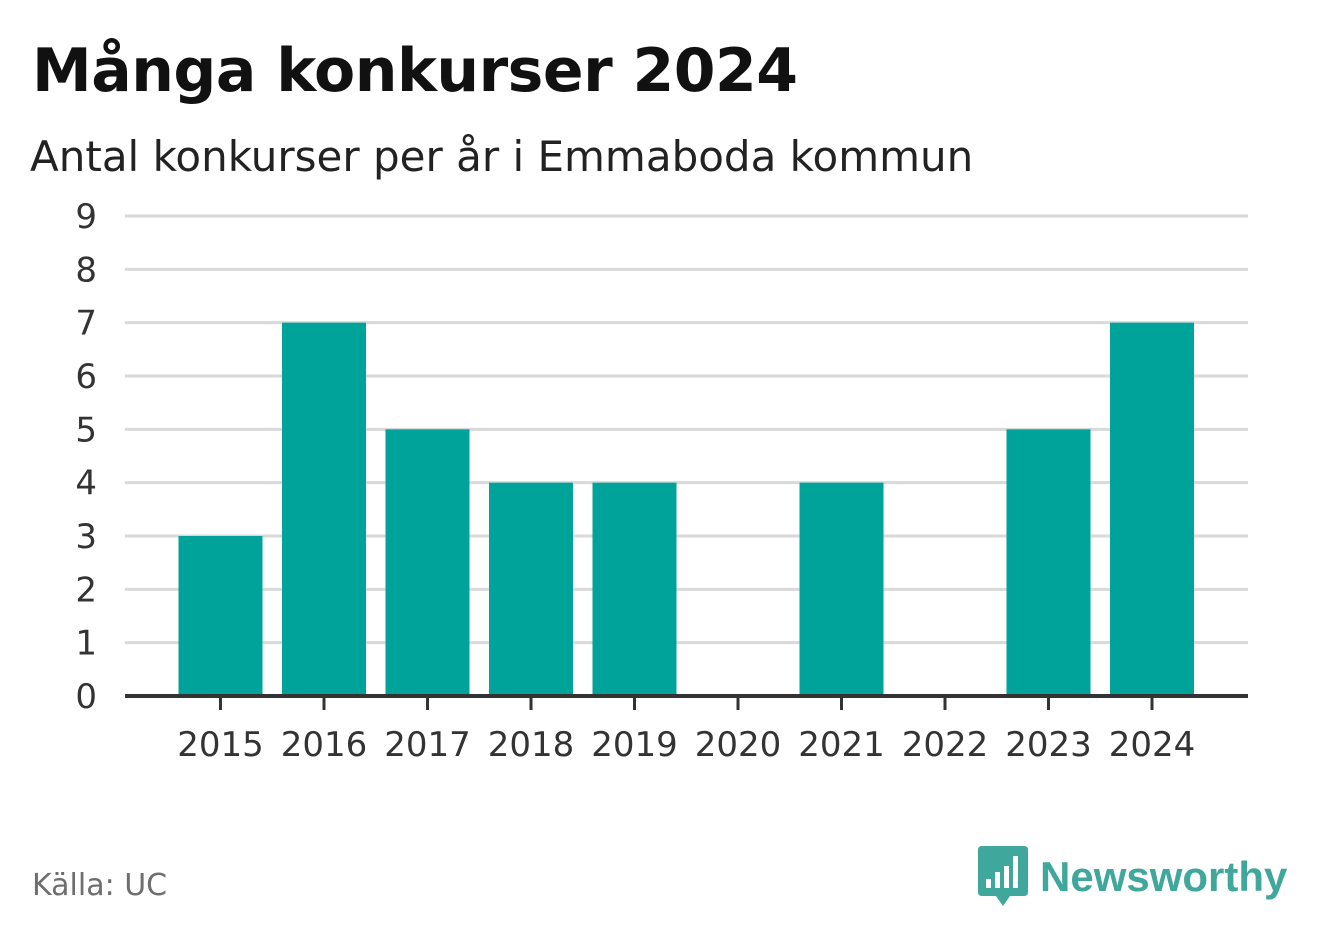  I want to click on y-tick-label: 6, so click(86, 377).